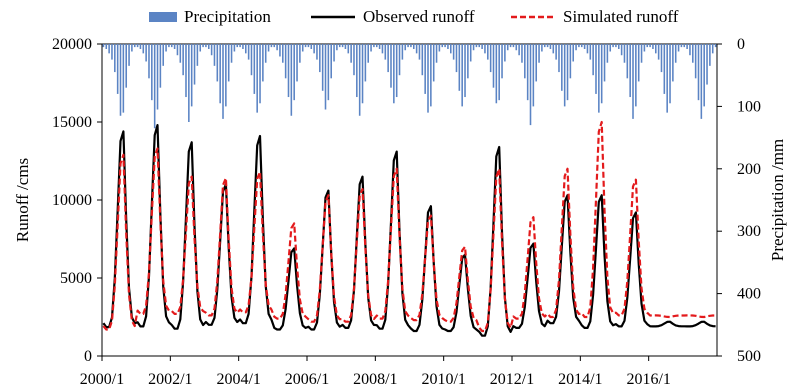  What do you see at coordinates (238, 379) in the screenshot?
I see `x-tick-label: 2004/1` at bounding box center [238, 379].